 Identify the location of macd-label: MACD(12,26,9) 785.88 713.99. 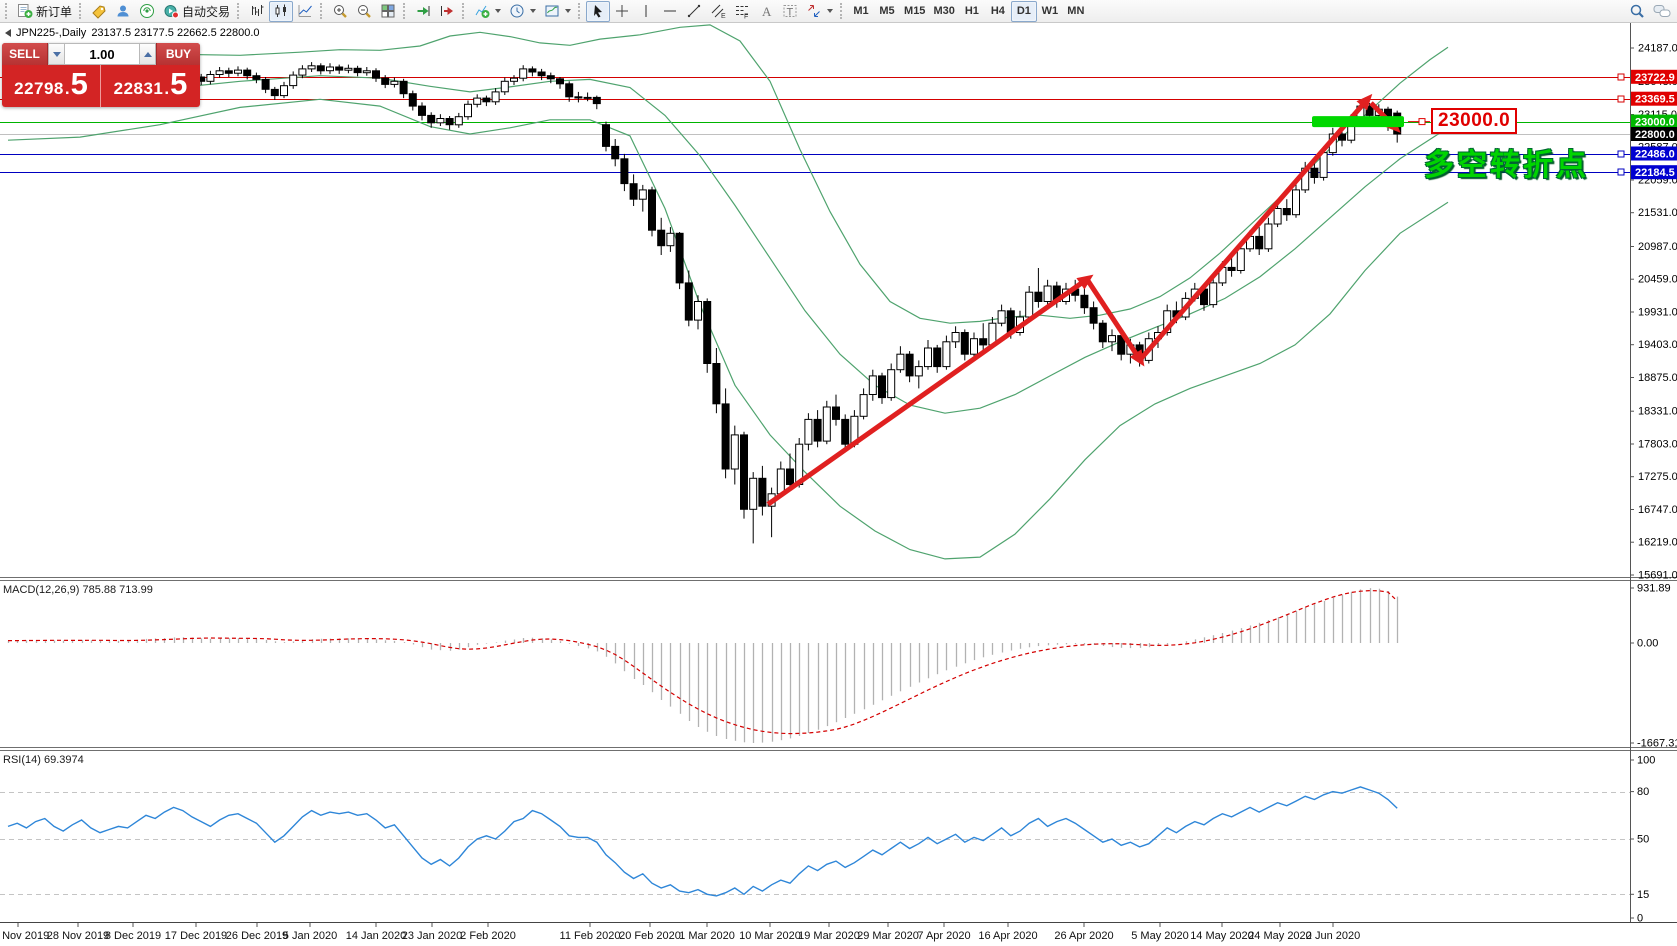
(78, 590).